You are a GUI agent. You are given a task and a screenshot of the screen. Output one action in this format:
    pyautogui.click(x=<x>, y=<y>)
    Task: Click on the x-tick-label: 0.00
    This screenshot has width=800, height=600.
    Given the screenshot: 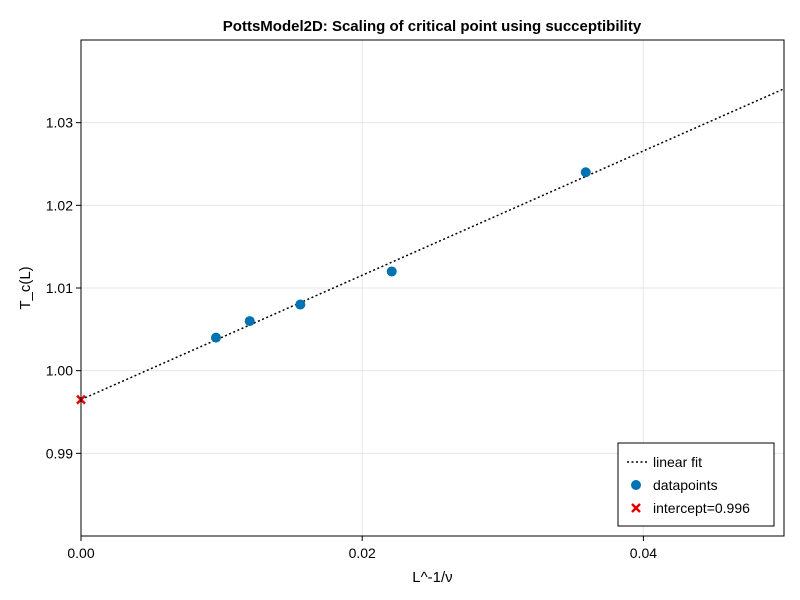 What is the action you would take?
    pyautogui.click(x=80, y=553)
    